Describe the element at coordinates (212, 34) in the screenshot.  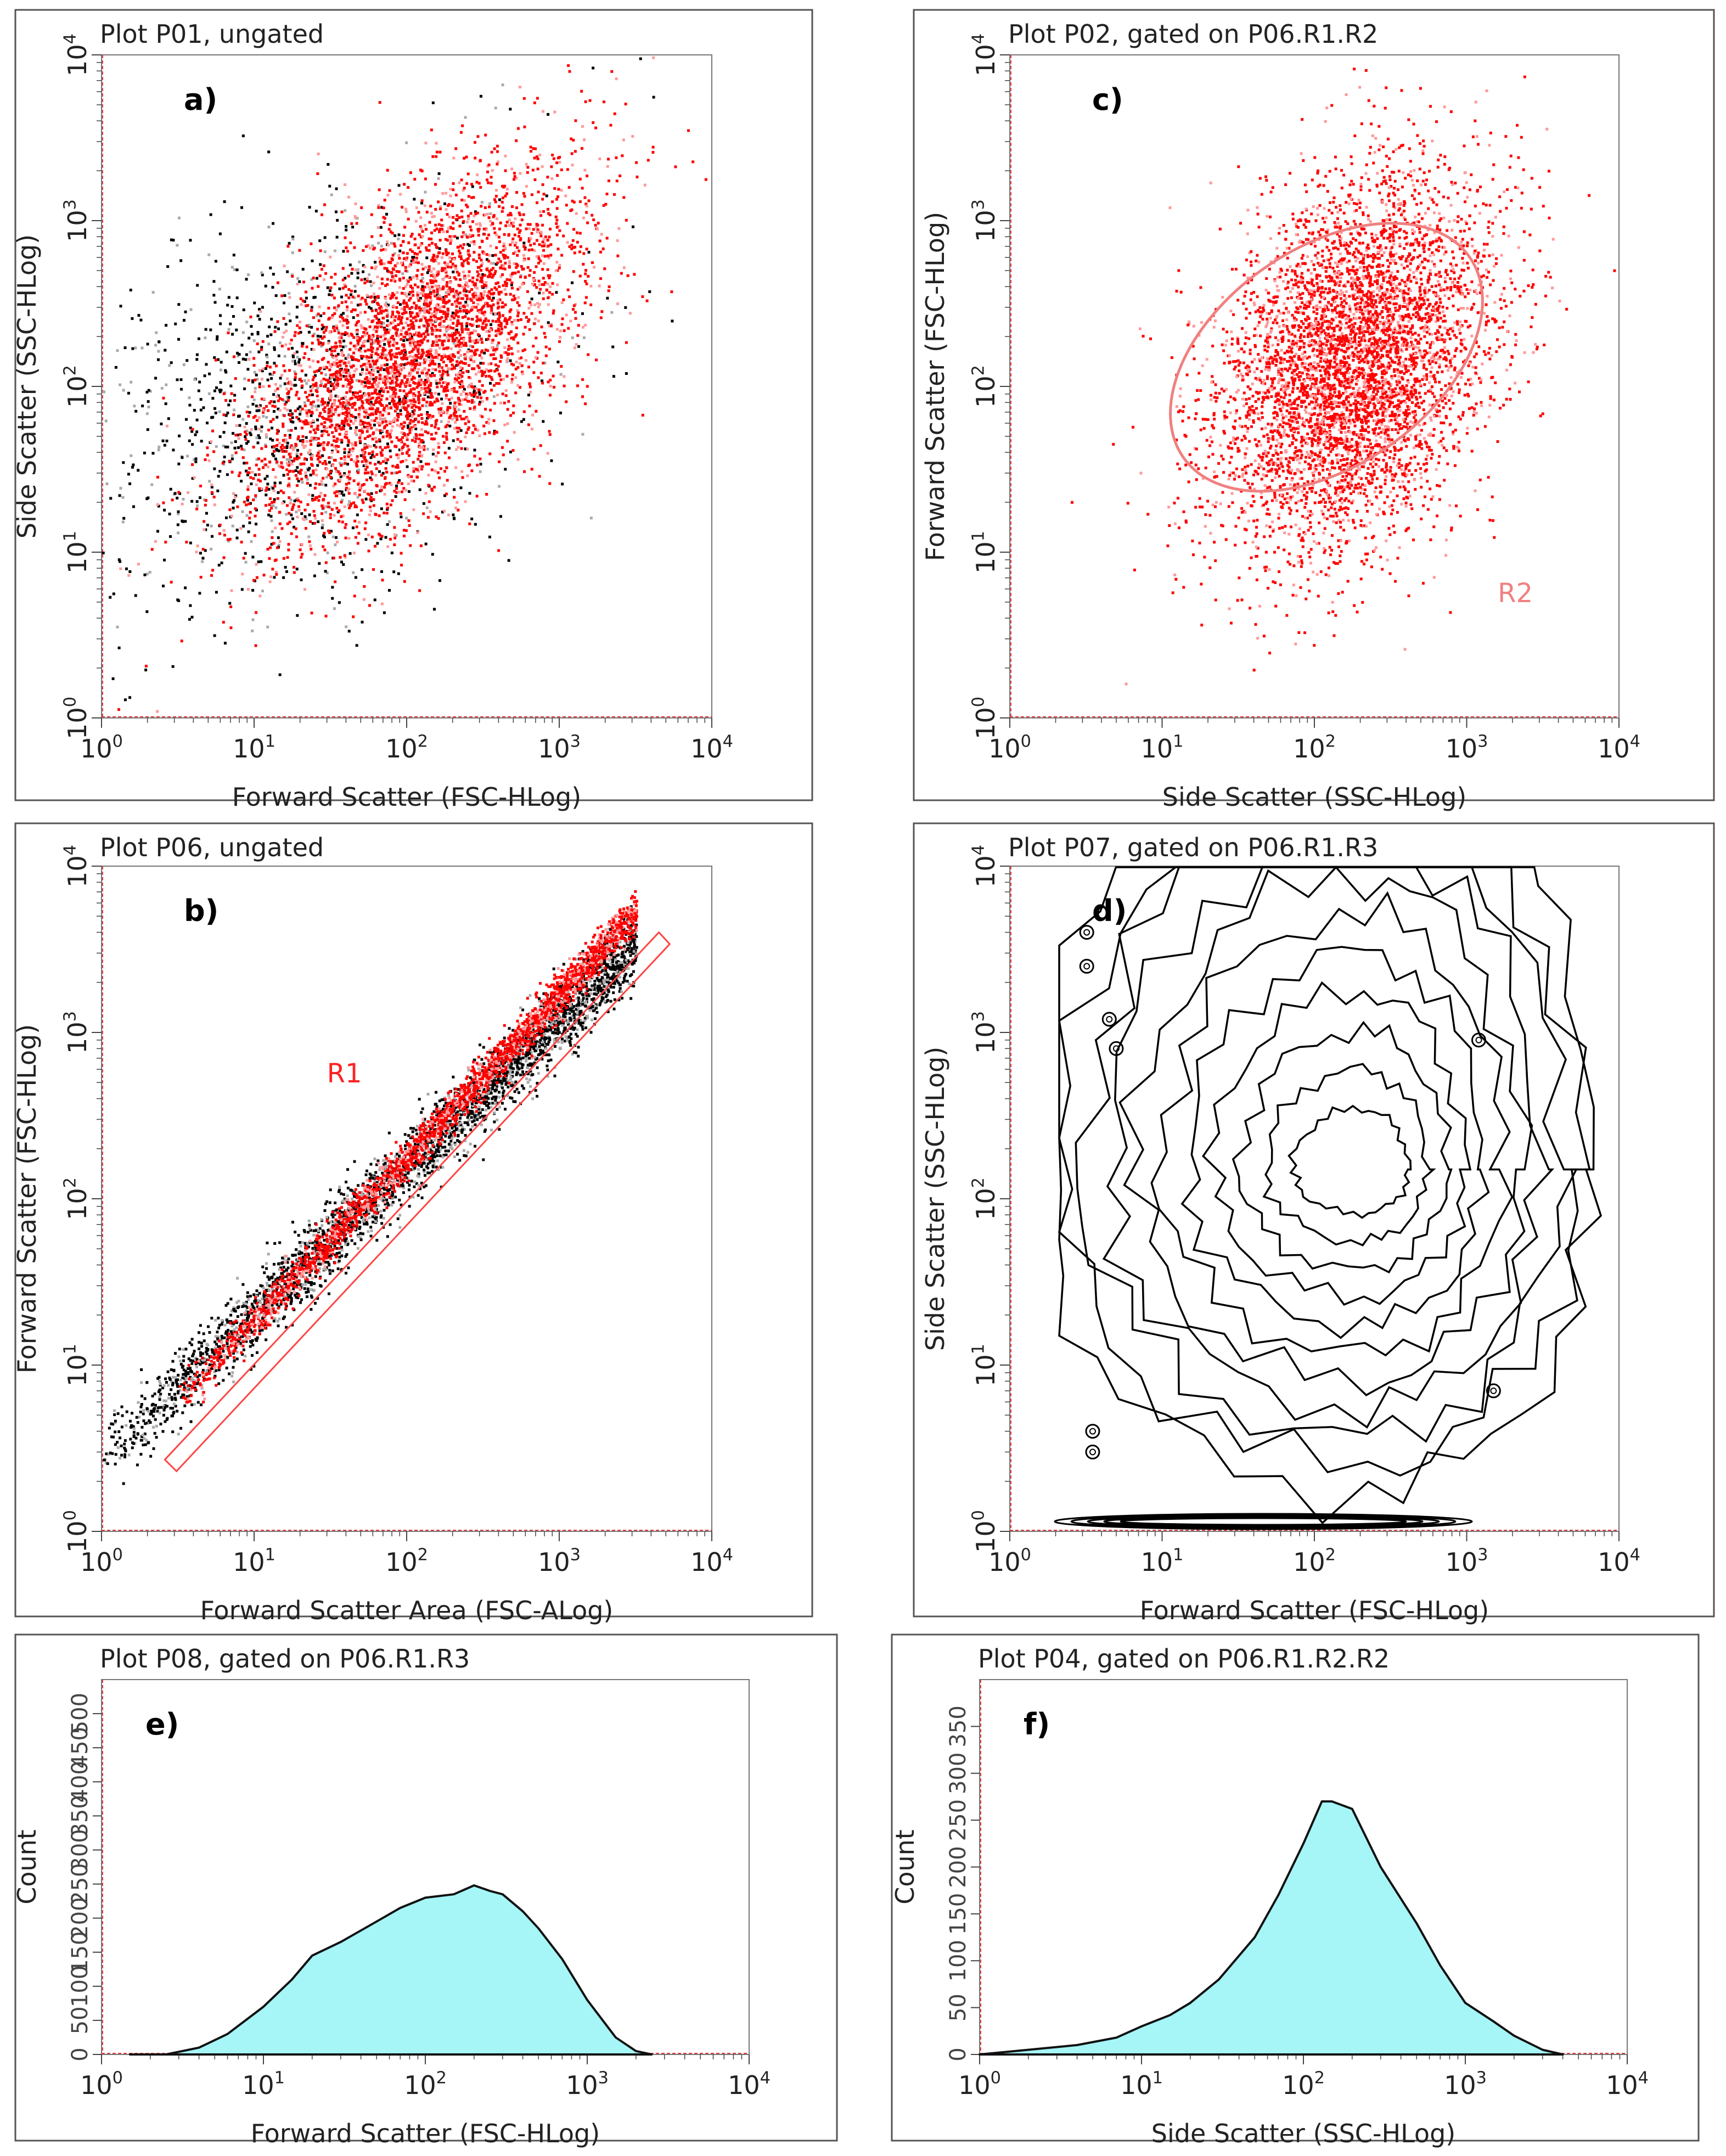
I see `plot-title: Plot P01, ungated` at that location.